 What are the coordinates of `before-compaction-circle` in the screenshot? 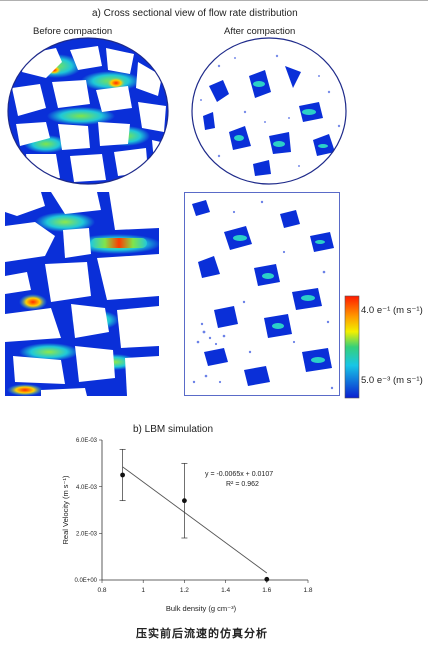 It's located at (88, 111).